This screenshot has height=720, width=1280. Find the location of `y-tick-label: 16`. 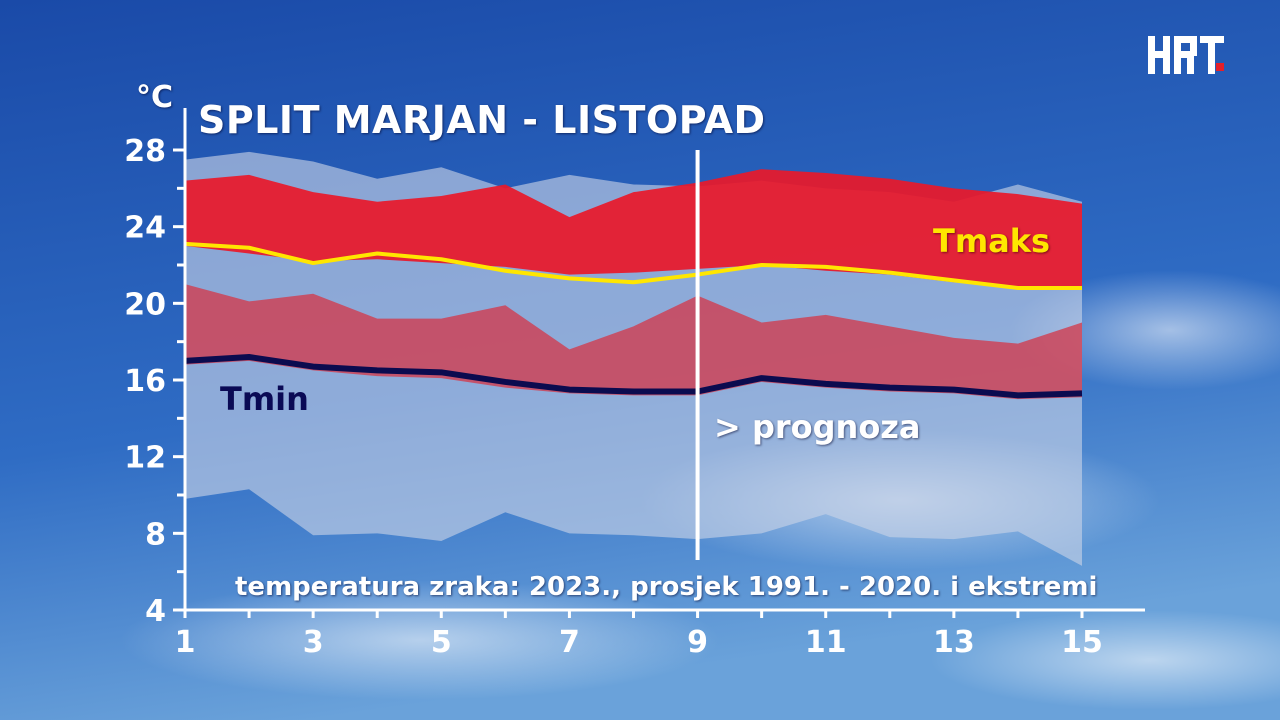

y-tick-label: 16 is located at coordinates (145, 381).